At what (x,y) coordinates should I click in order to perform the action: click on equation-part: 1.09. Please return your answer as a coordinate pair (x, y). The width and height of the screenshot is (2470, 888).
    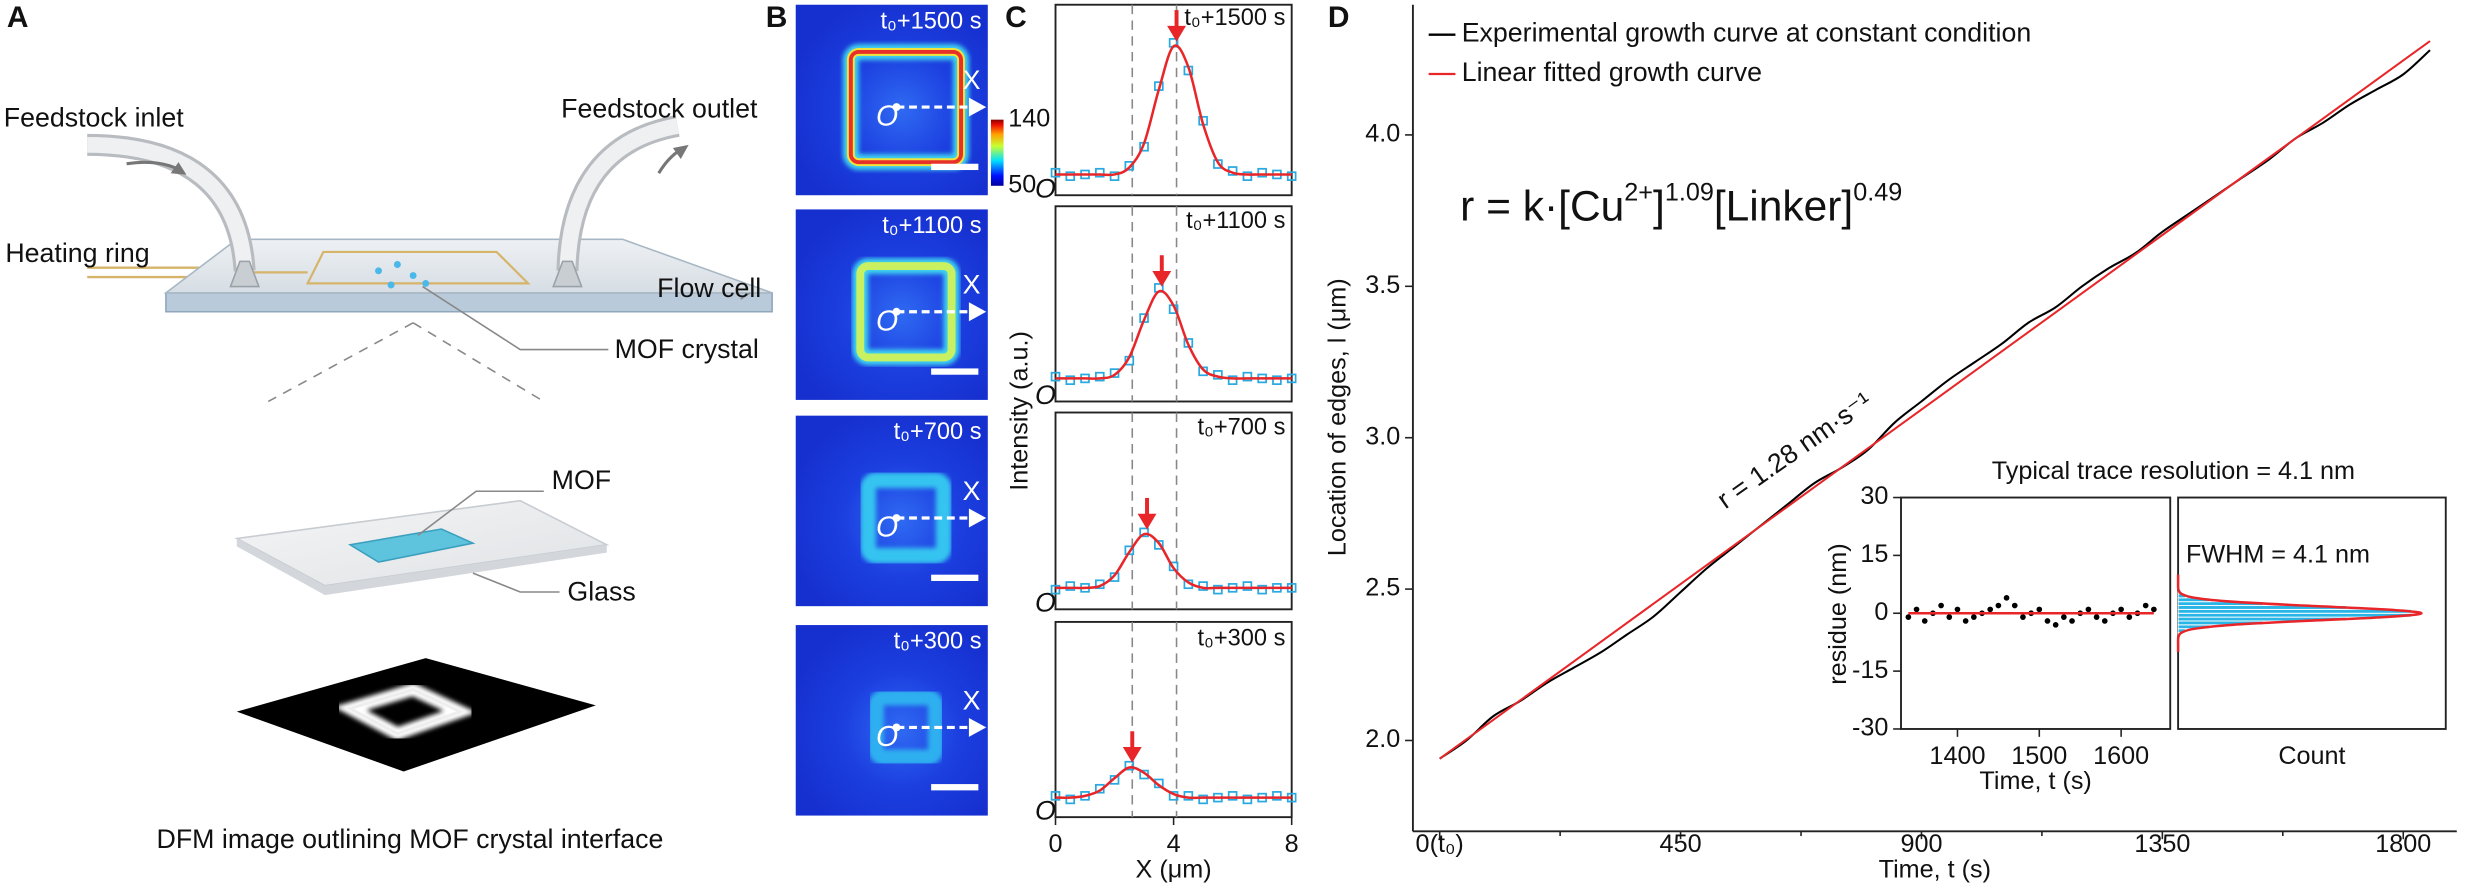
    Looking at the image, I should click on (1689, 192).